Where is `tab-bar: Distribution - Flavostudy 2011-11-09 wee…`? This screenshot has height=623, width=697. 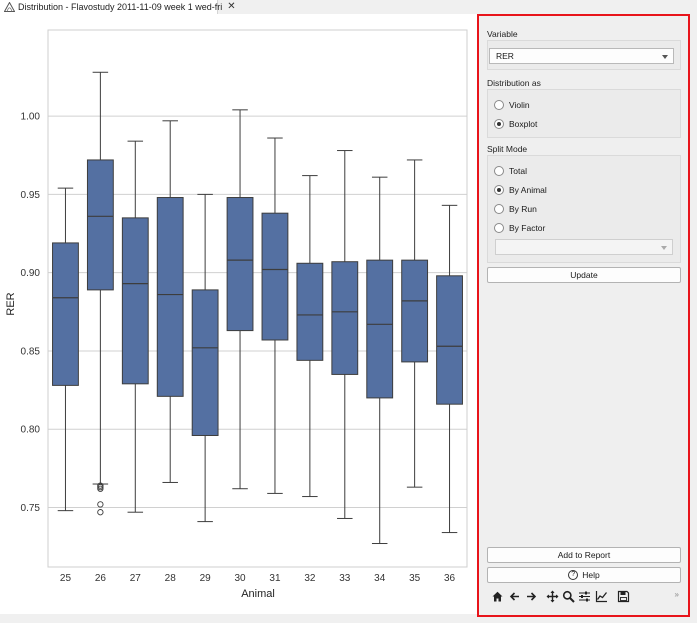
tab-bar: Distribution - Flavostudy 2011-11-09 wee… is located at coordinates (348, 7).